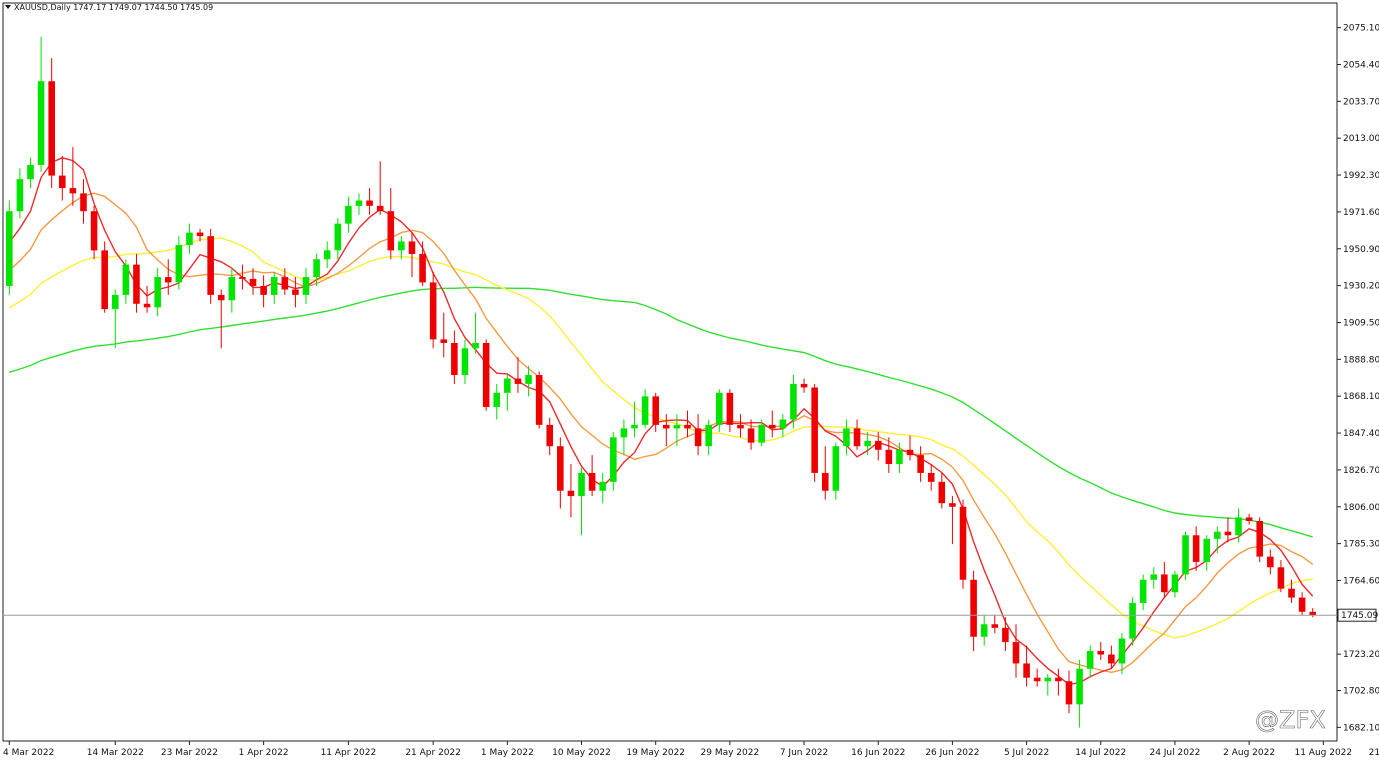  What do you see at coordinates (1361, 360) in the screenshot?
I see `y-tick-label: 1888.80` at bounding box center [1361, 360].